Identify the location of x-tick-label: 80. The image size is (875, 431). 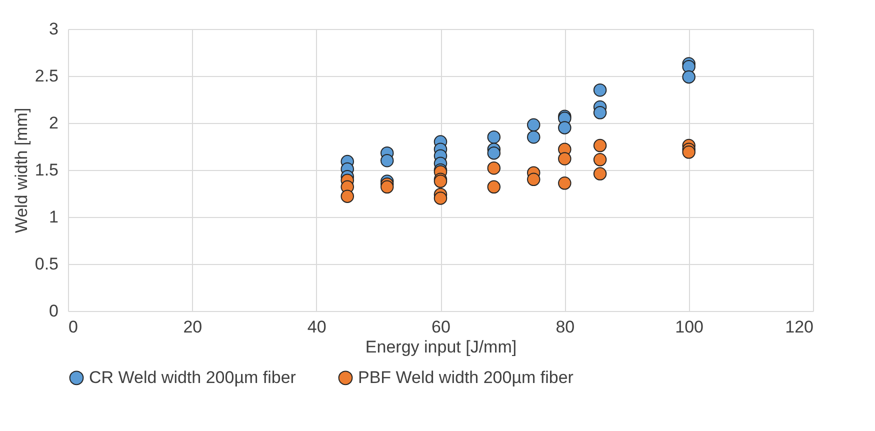
(565, 327).